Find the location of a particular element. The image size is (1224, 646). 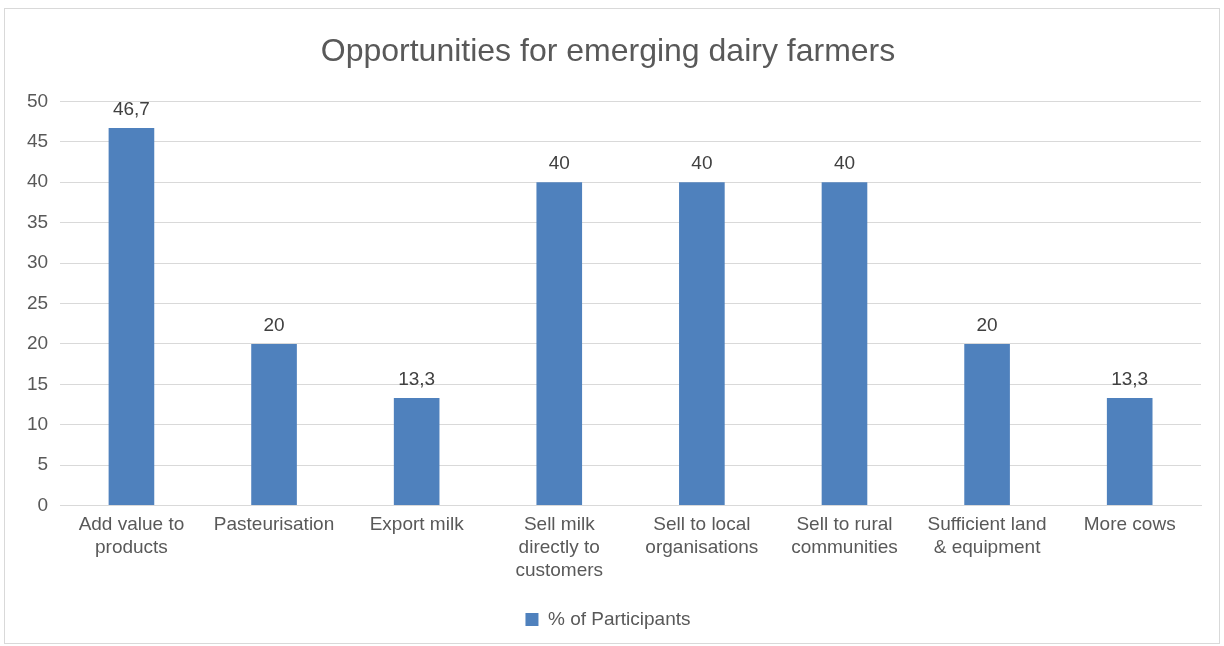

y-tick-label: 30 is located at coordinates (37, 262).